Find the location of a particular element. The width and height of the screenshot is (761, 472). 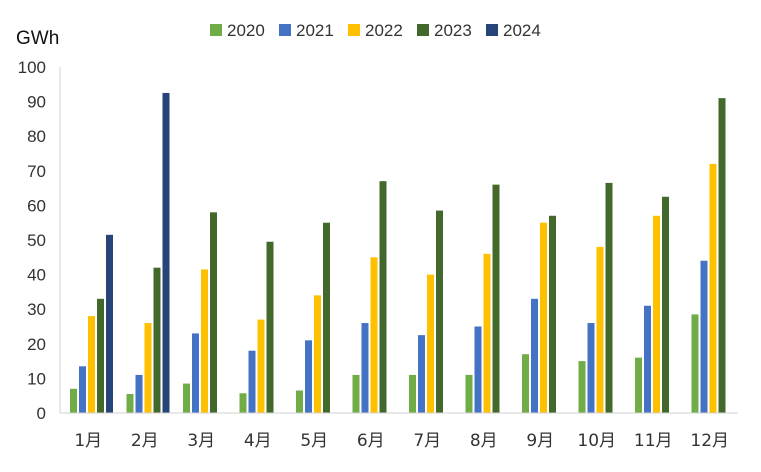

x-tick-label: 8月 is located at coordinates (484, 441).